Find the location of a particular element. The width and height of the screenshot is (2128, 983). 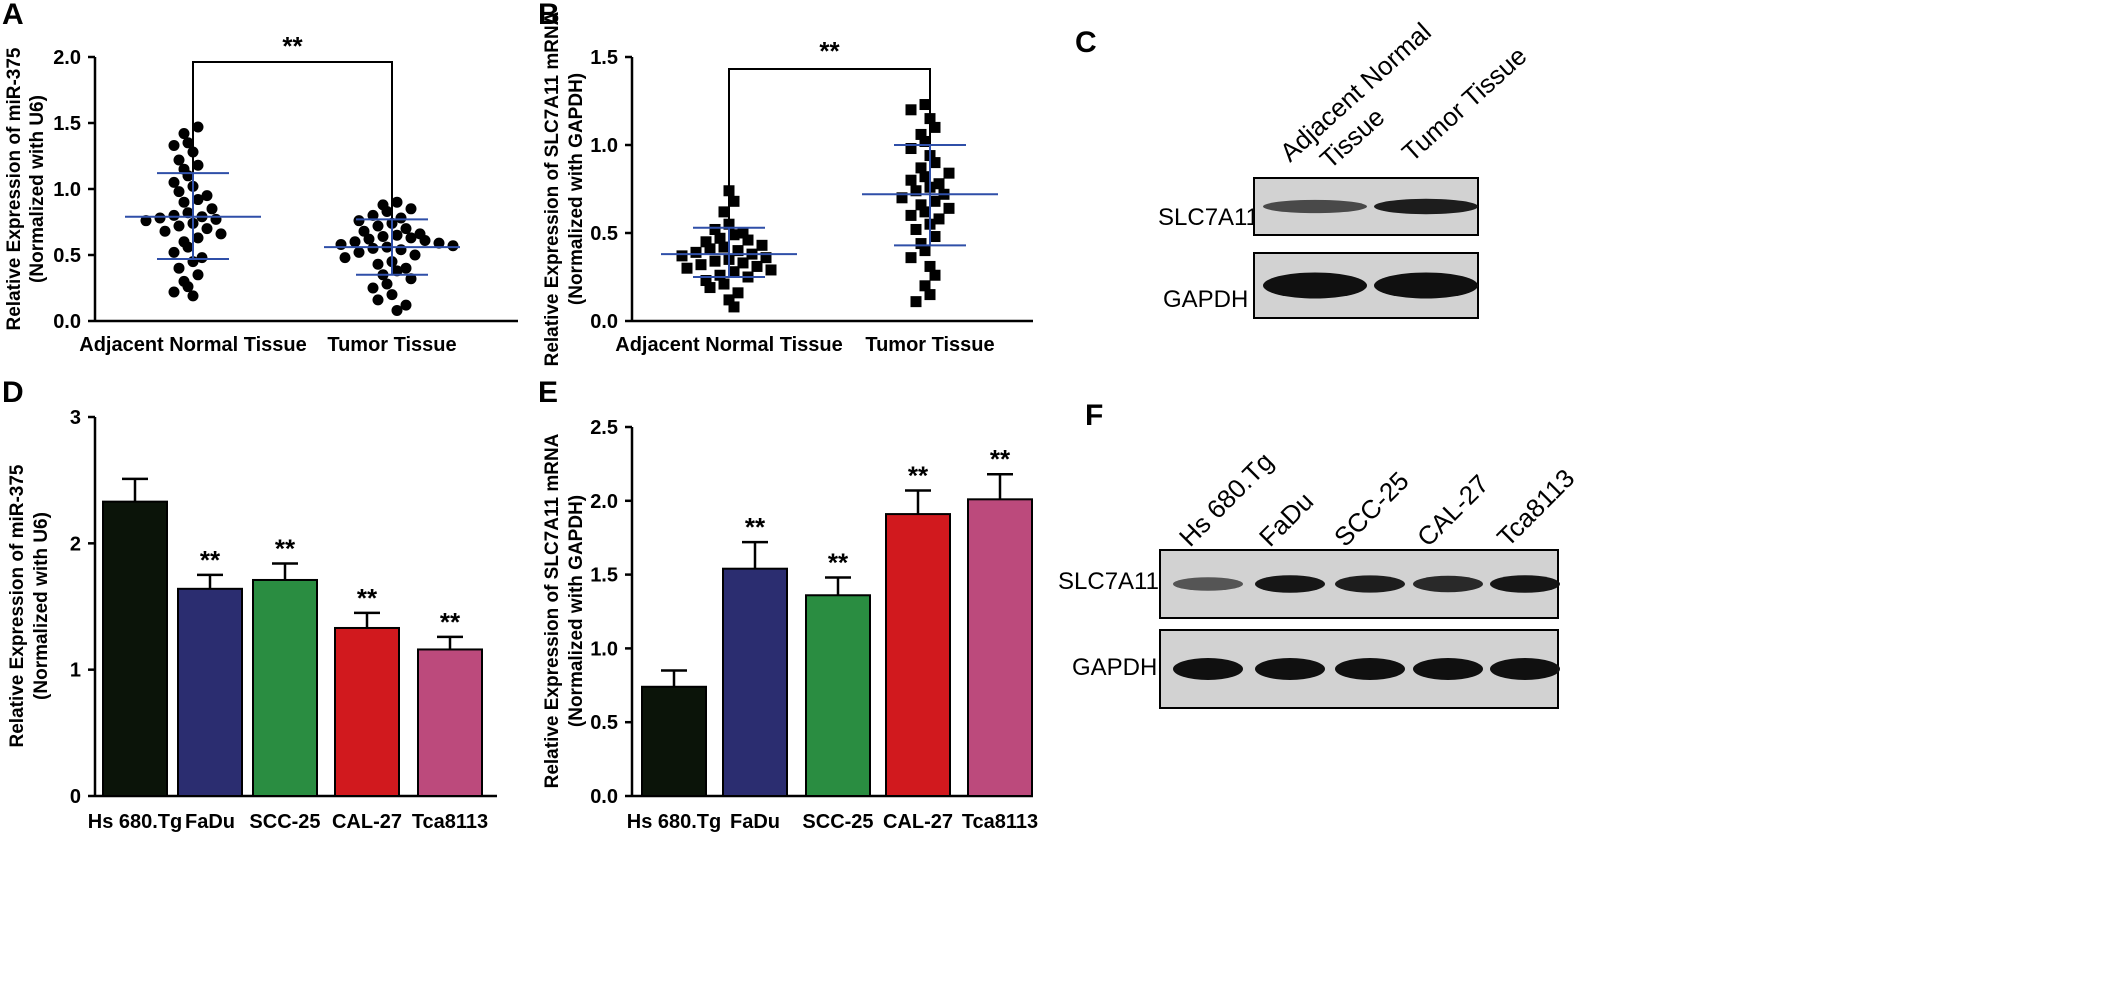

e-y-tick-label: 1.5 is located at coordinates (604, 576).